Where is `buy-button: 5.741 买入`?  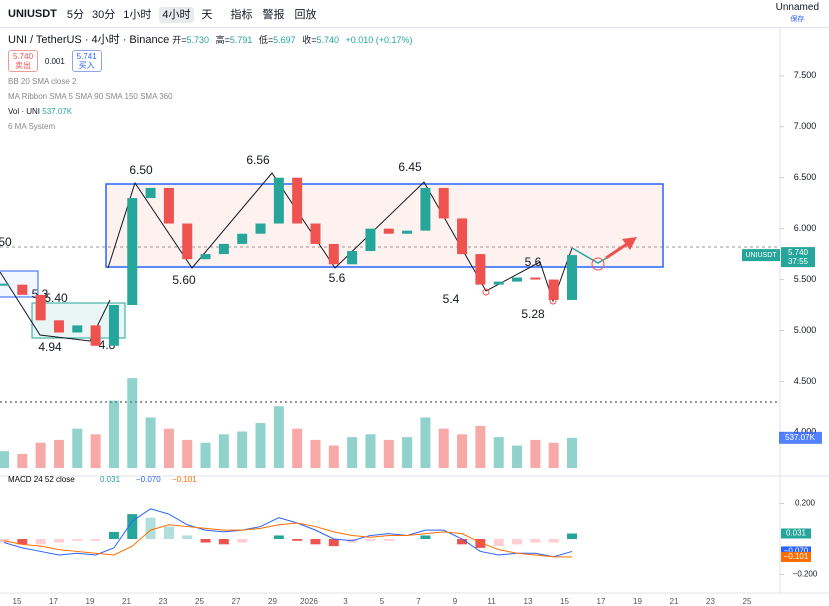
buy-button: 5.741 买入 is located at coordinates (86, 61).